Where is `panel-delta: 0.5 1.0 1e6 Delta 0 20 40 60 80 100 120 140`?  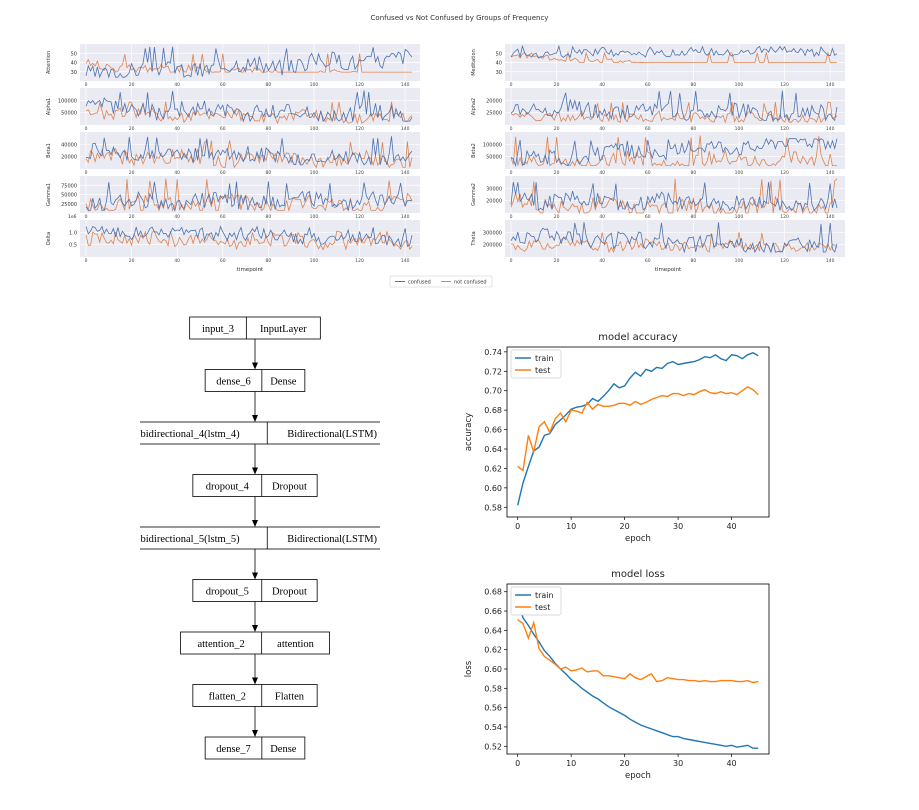
panel-delta: 0.5 1.0 1e6 Delta 0 20 40 60 80 100 120 140 is located at coordinates (233, 239).